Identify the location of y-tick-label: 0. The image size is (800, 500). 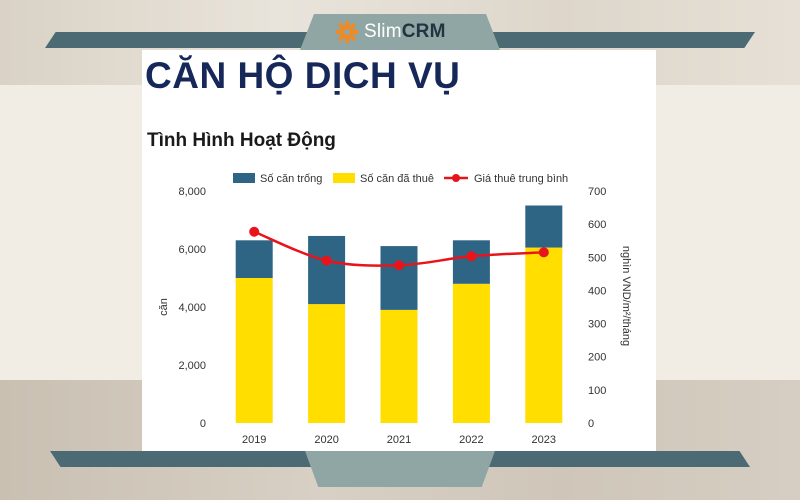
(203, 424).